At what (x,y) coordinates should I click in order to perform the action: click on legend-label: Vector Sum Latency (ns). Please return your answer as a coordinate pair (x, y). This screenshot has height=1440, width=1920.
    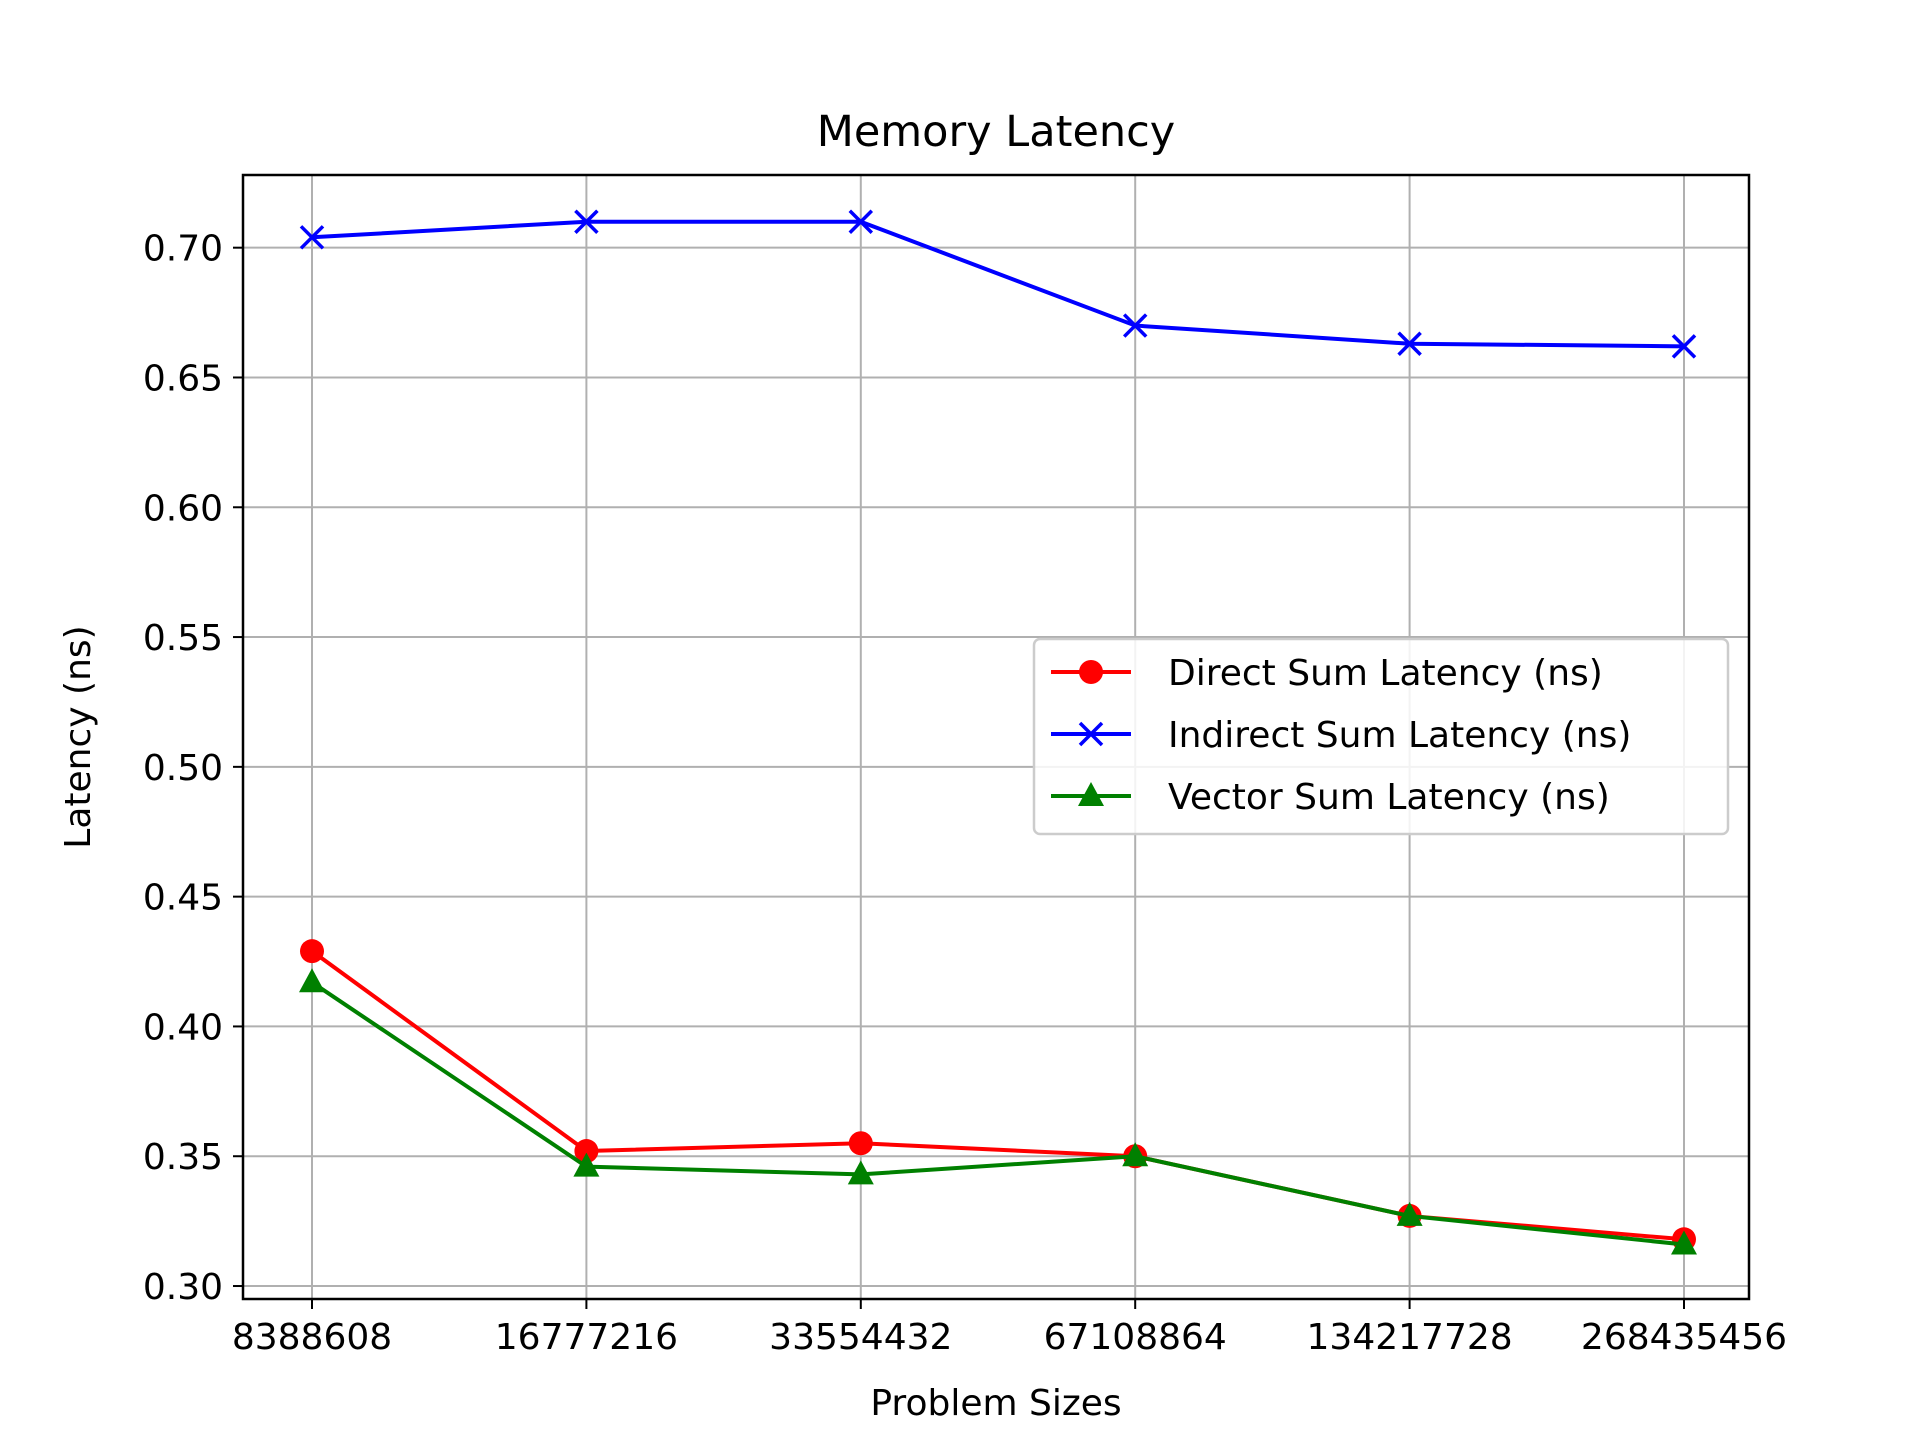
    Looking at the image, I should click on (1389, 797).